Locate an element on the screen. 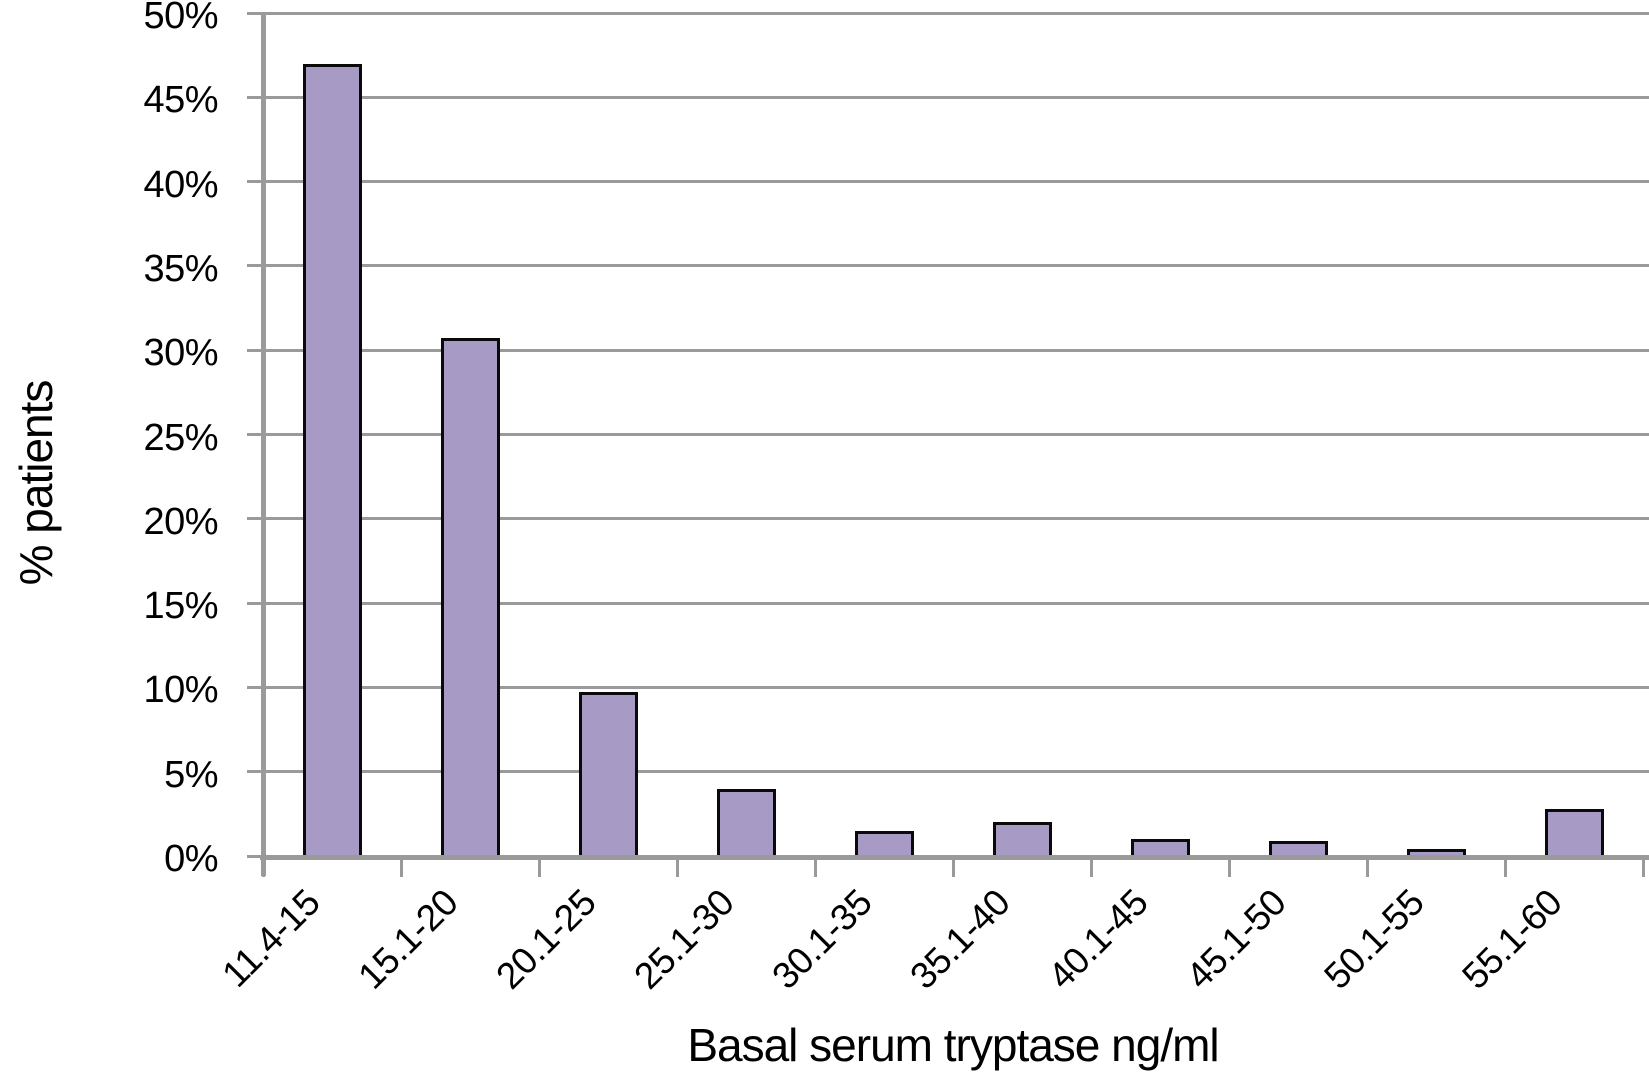 The image size is (1649, 1082). bar-15.1-20 is located at coordinates (470, 597).